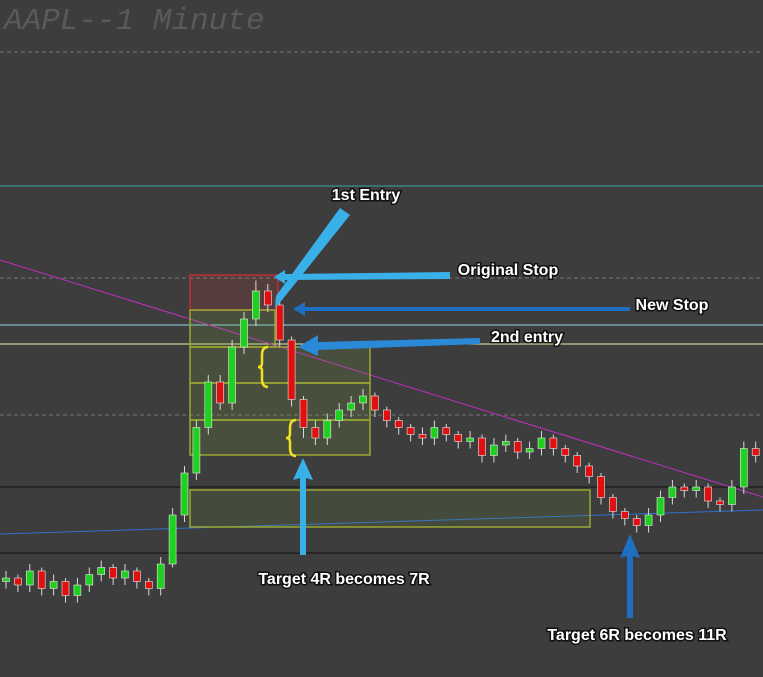 The image size is (763, 677). Describe the element at coordinates (672, 305) in the screenshot. I see `annotation: New Stop` at that location.